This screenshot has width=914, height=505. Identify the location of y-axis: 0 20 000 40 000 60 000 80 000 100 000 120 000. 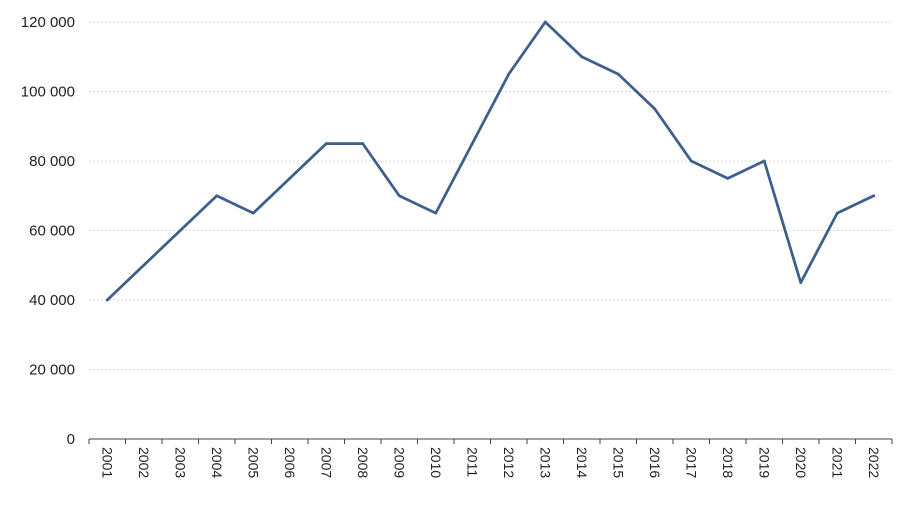
(48, 231).